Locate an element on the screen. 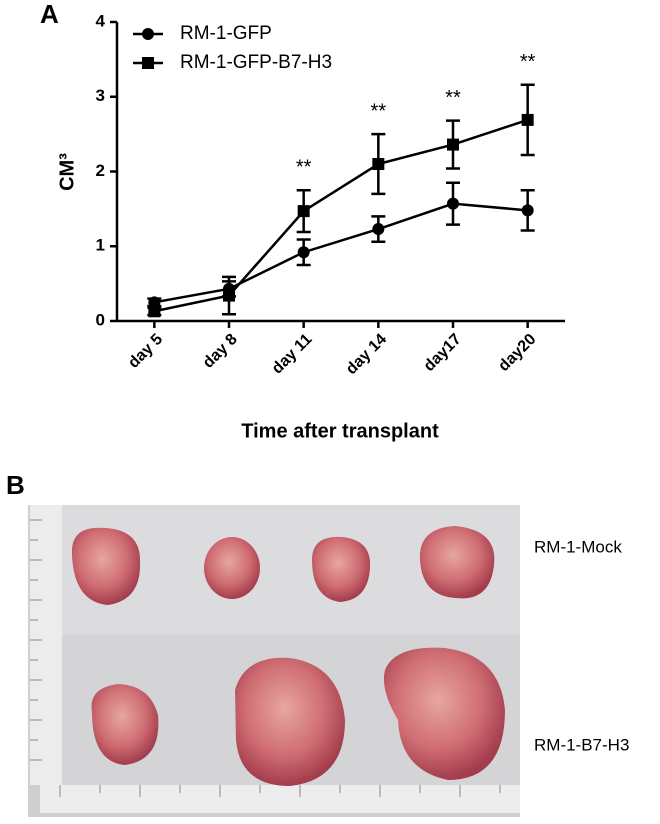 This screenshot has width=660, height=824. y-tick-label: 2 is located at coordinates (100, 170).